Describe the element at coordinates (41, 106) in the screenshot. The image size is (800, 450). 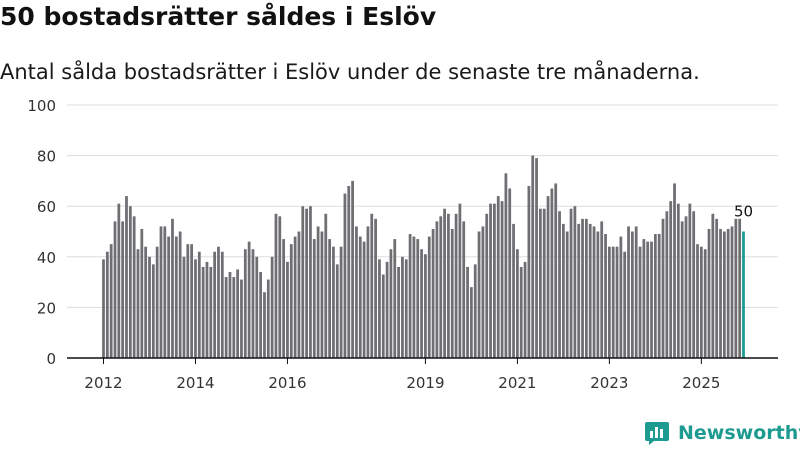
I see `y-tick-label: 100` at that location.